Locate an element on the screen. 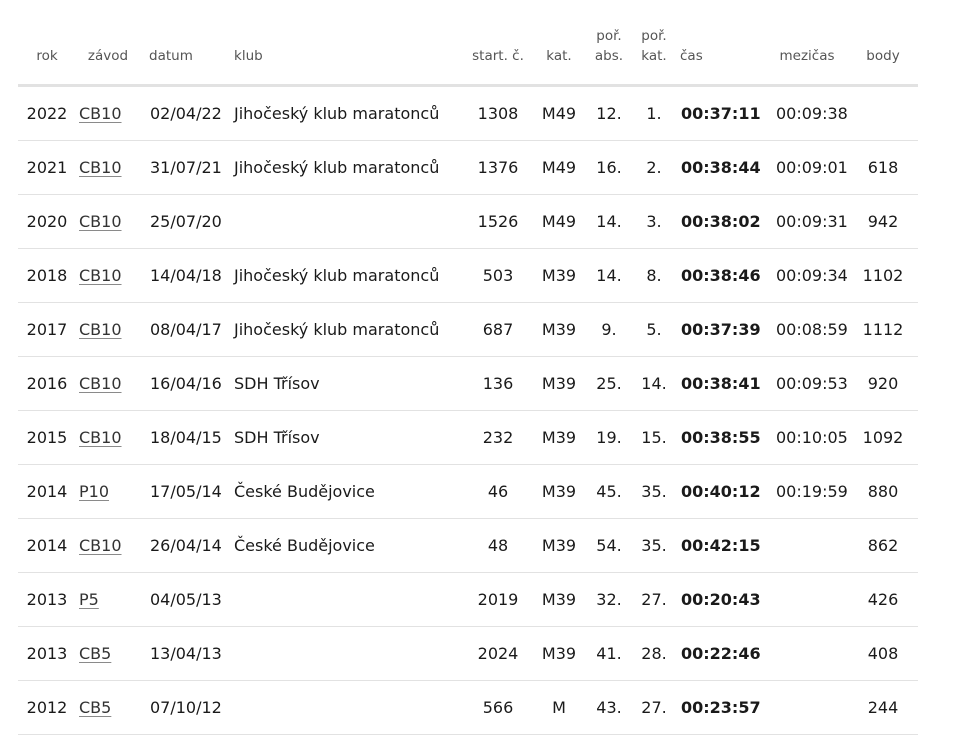  cell-time: 00:37:11 is located at coordinates (720, 113).